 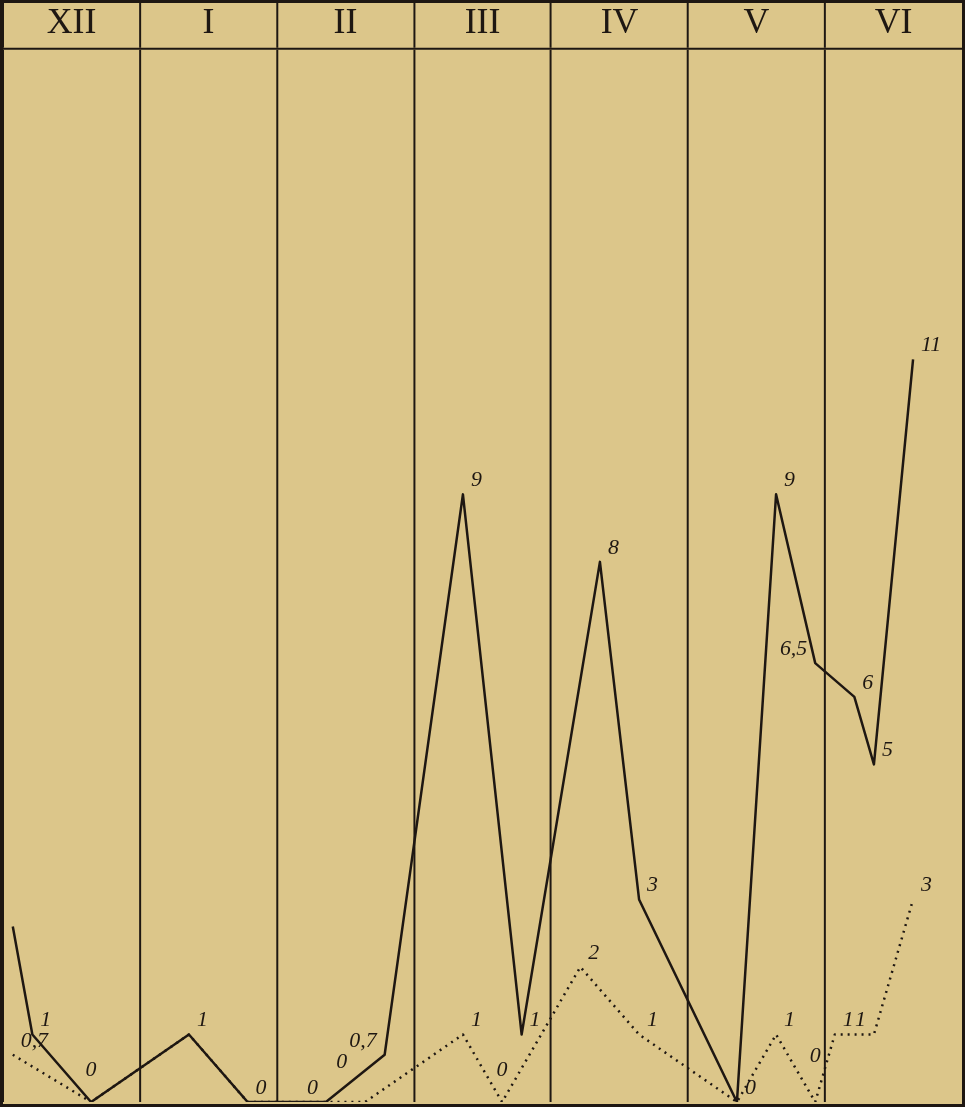 I want to click on x-tick-label: IV, so click(x=619, y=20).